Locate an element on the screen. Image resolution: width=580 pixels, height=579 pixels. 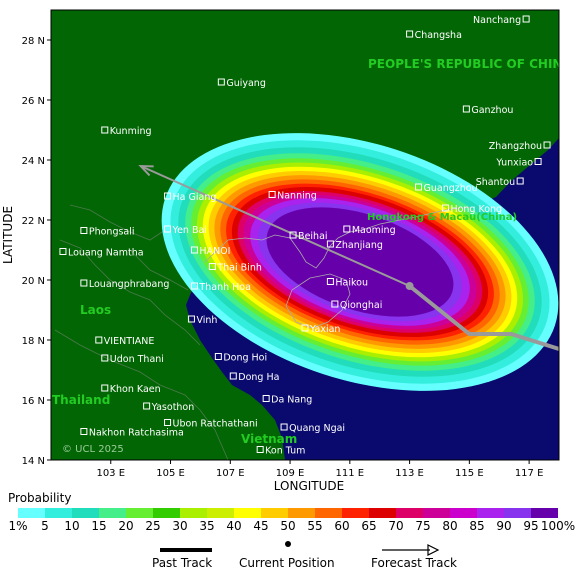
lon-tick-label: 107 E is located at coordinates (230, 473).